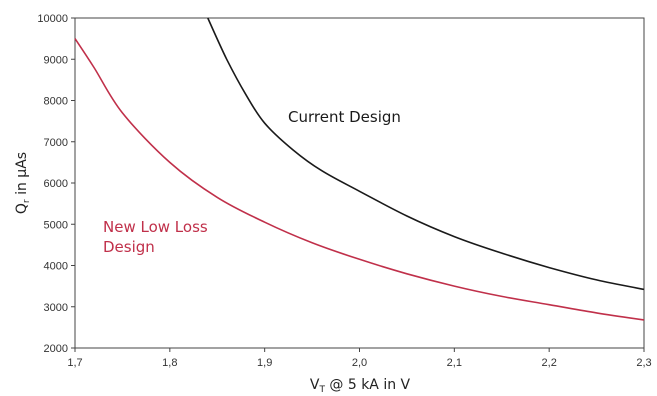  What do you see at coordinates (74, 363) in the screenshot?
I see `x-tick-label: 1,7` at bounding box center [74, 363].